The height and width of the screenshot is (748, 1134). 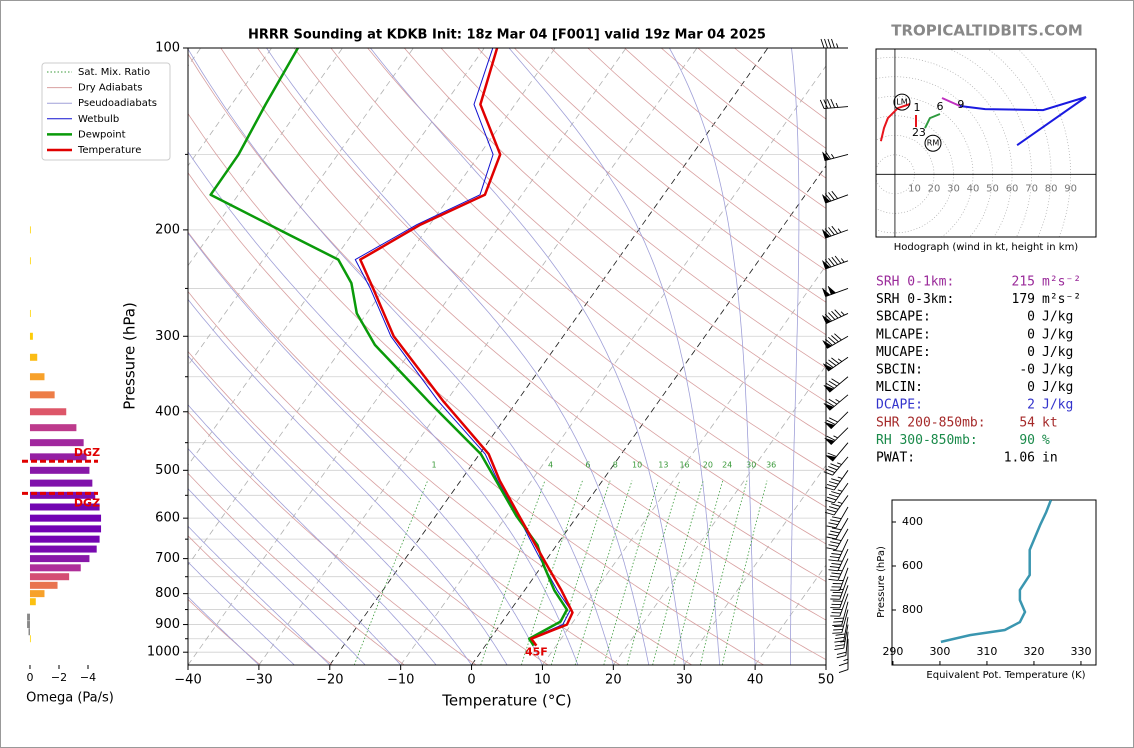 What do you see at coordinates (1005, 675) in the screenshot?
I see `thetae-x-label: Equivalent Pot. Temperature (K)` at bounding box center [1005, 675].